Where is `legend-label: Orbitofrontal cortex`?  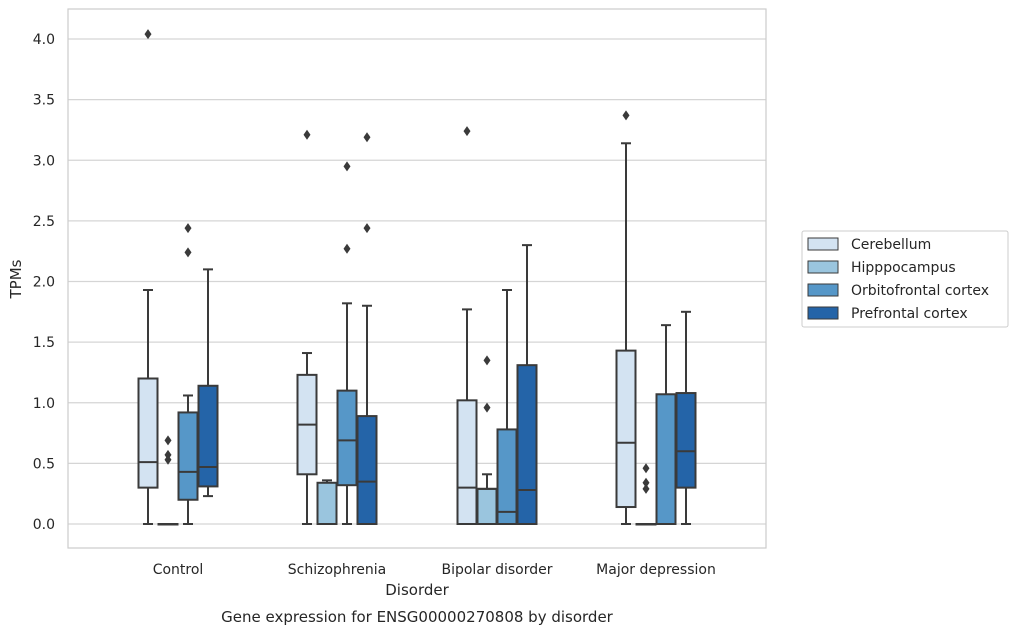
legend-label: Orbitofrontal cortex is located at coordinates (920, 291).